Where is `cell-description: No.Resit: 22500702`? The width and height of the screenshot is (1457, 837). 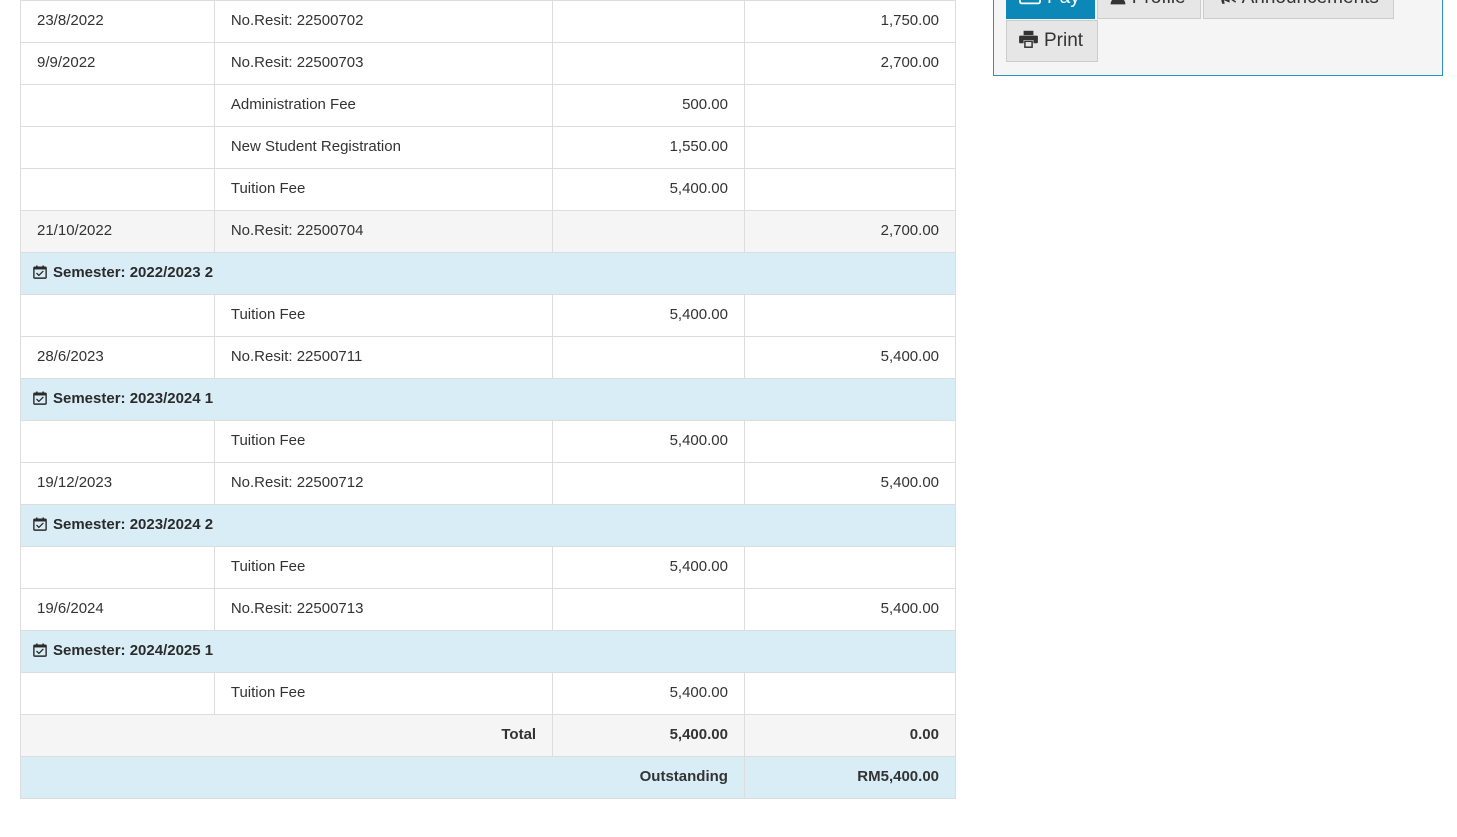
cell-description: No.Resit: 22500702 is located at coordinates (383, 21).